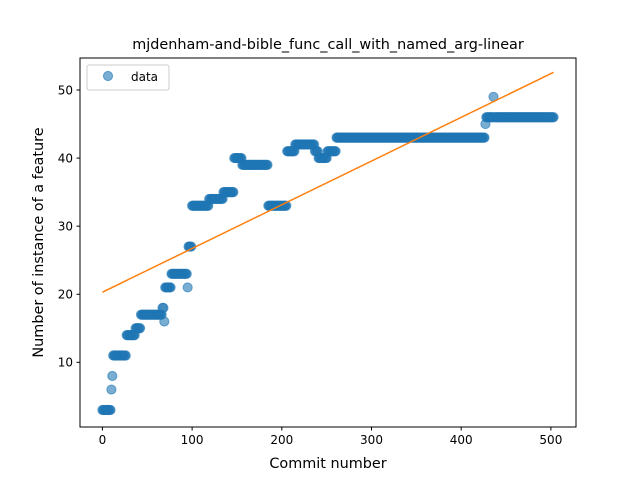 This screenshot has height=480, width=640. What do you see at coordinates (128, 77) in the screenshot?
I see `legend: data` at bounding box center [128, 77].